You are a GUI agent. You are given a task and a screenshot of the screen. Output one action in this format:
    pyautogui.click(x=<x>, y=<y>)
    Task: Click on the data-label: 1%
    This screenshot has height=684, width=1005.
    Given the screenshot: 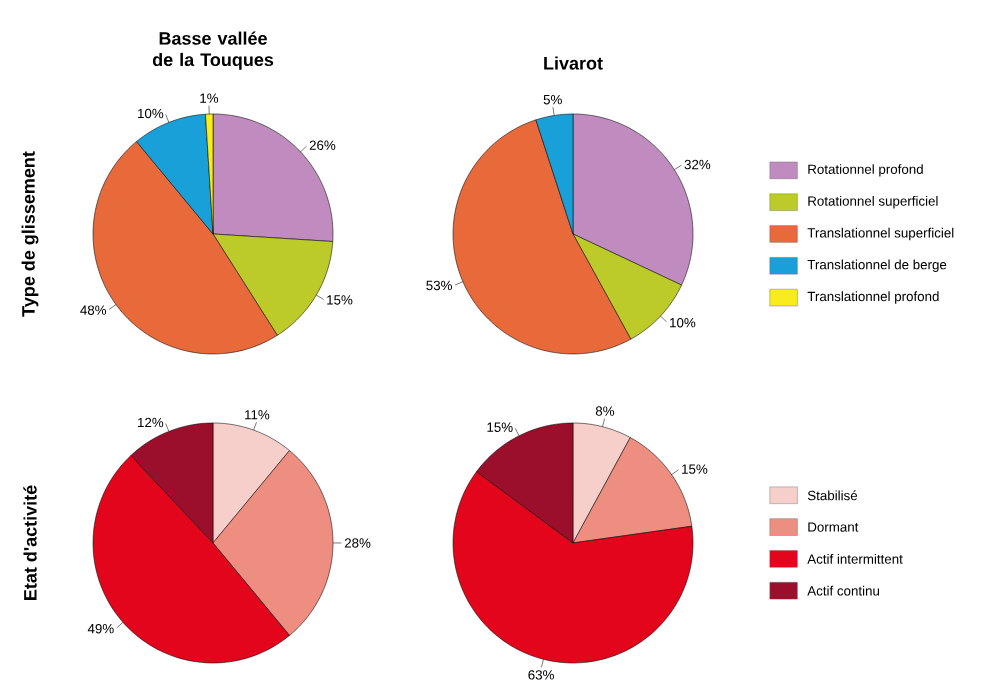 What is the action you would take?
    pyautogui.click(x=209, y=98)
    